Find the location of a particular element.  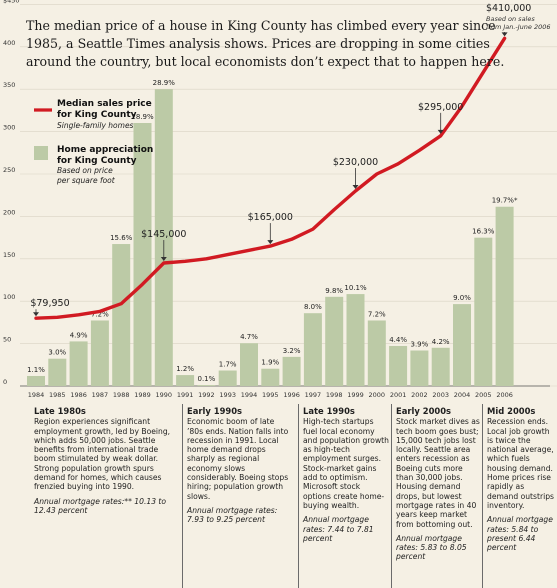

bar-value-label: 16.3% is located at coordinates (483, 232).